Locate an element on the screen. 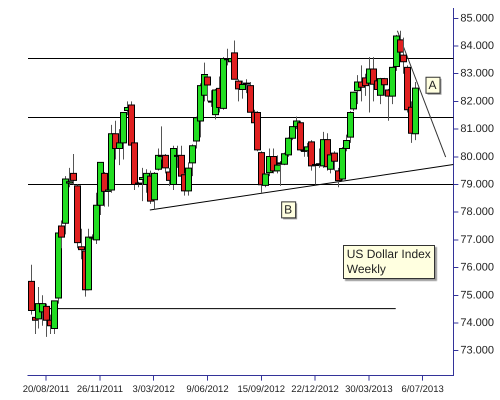  y-tick-label: 85.000 is located at coordinates (477, 18).